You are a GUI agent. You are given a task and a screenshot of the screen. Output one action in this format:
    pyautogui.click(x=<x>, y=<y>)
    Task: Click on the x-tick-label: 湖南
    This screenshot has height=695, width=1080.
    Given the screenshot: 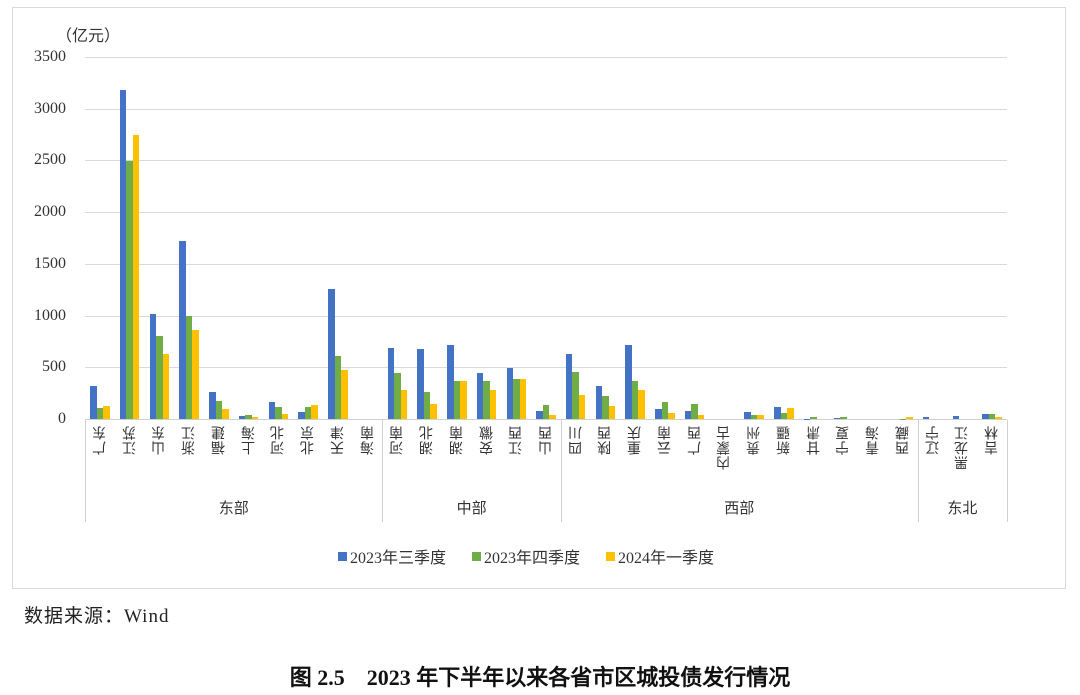 What is the action you would take?
    pyautogui.click(x=456, y=440)
    